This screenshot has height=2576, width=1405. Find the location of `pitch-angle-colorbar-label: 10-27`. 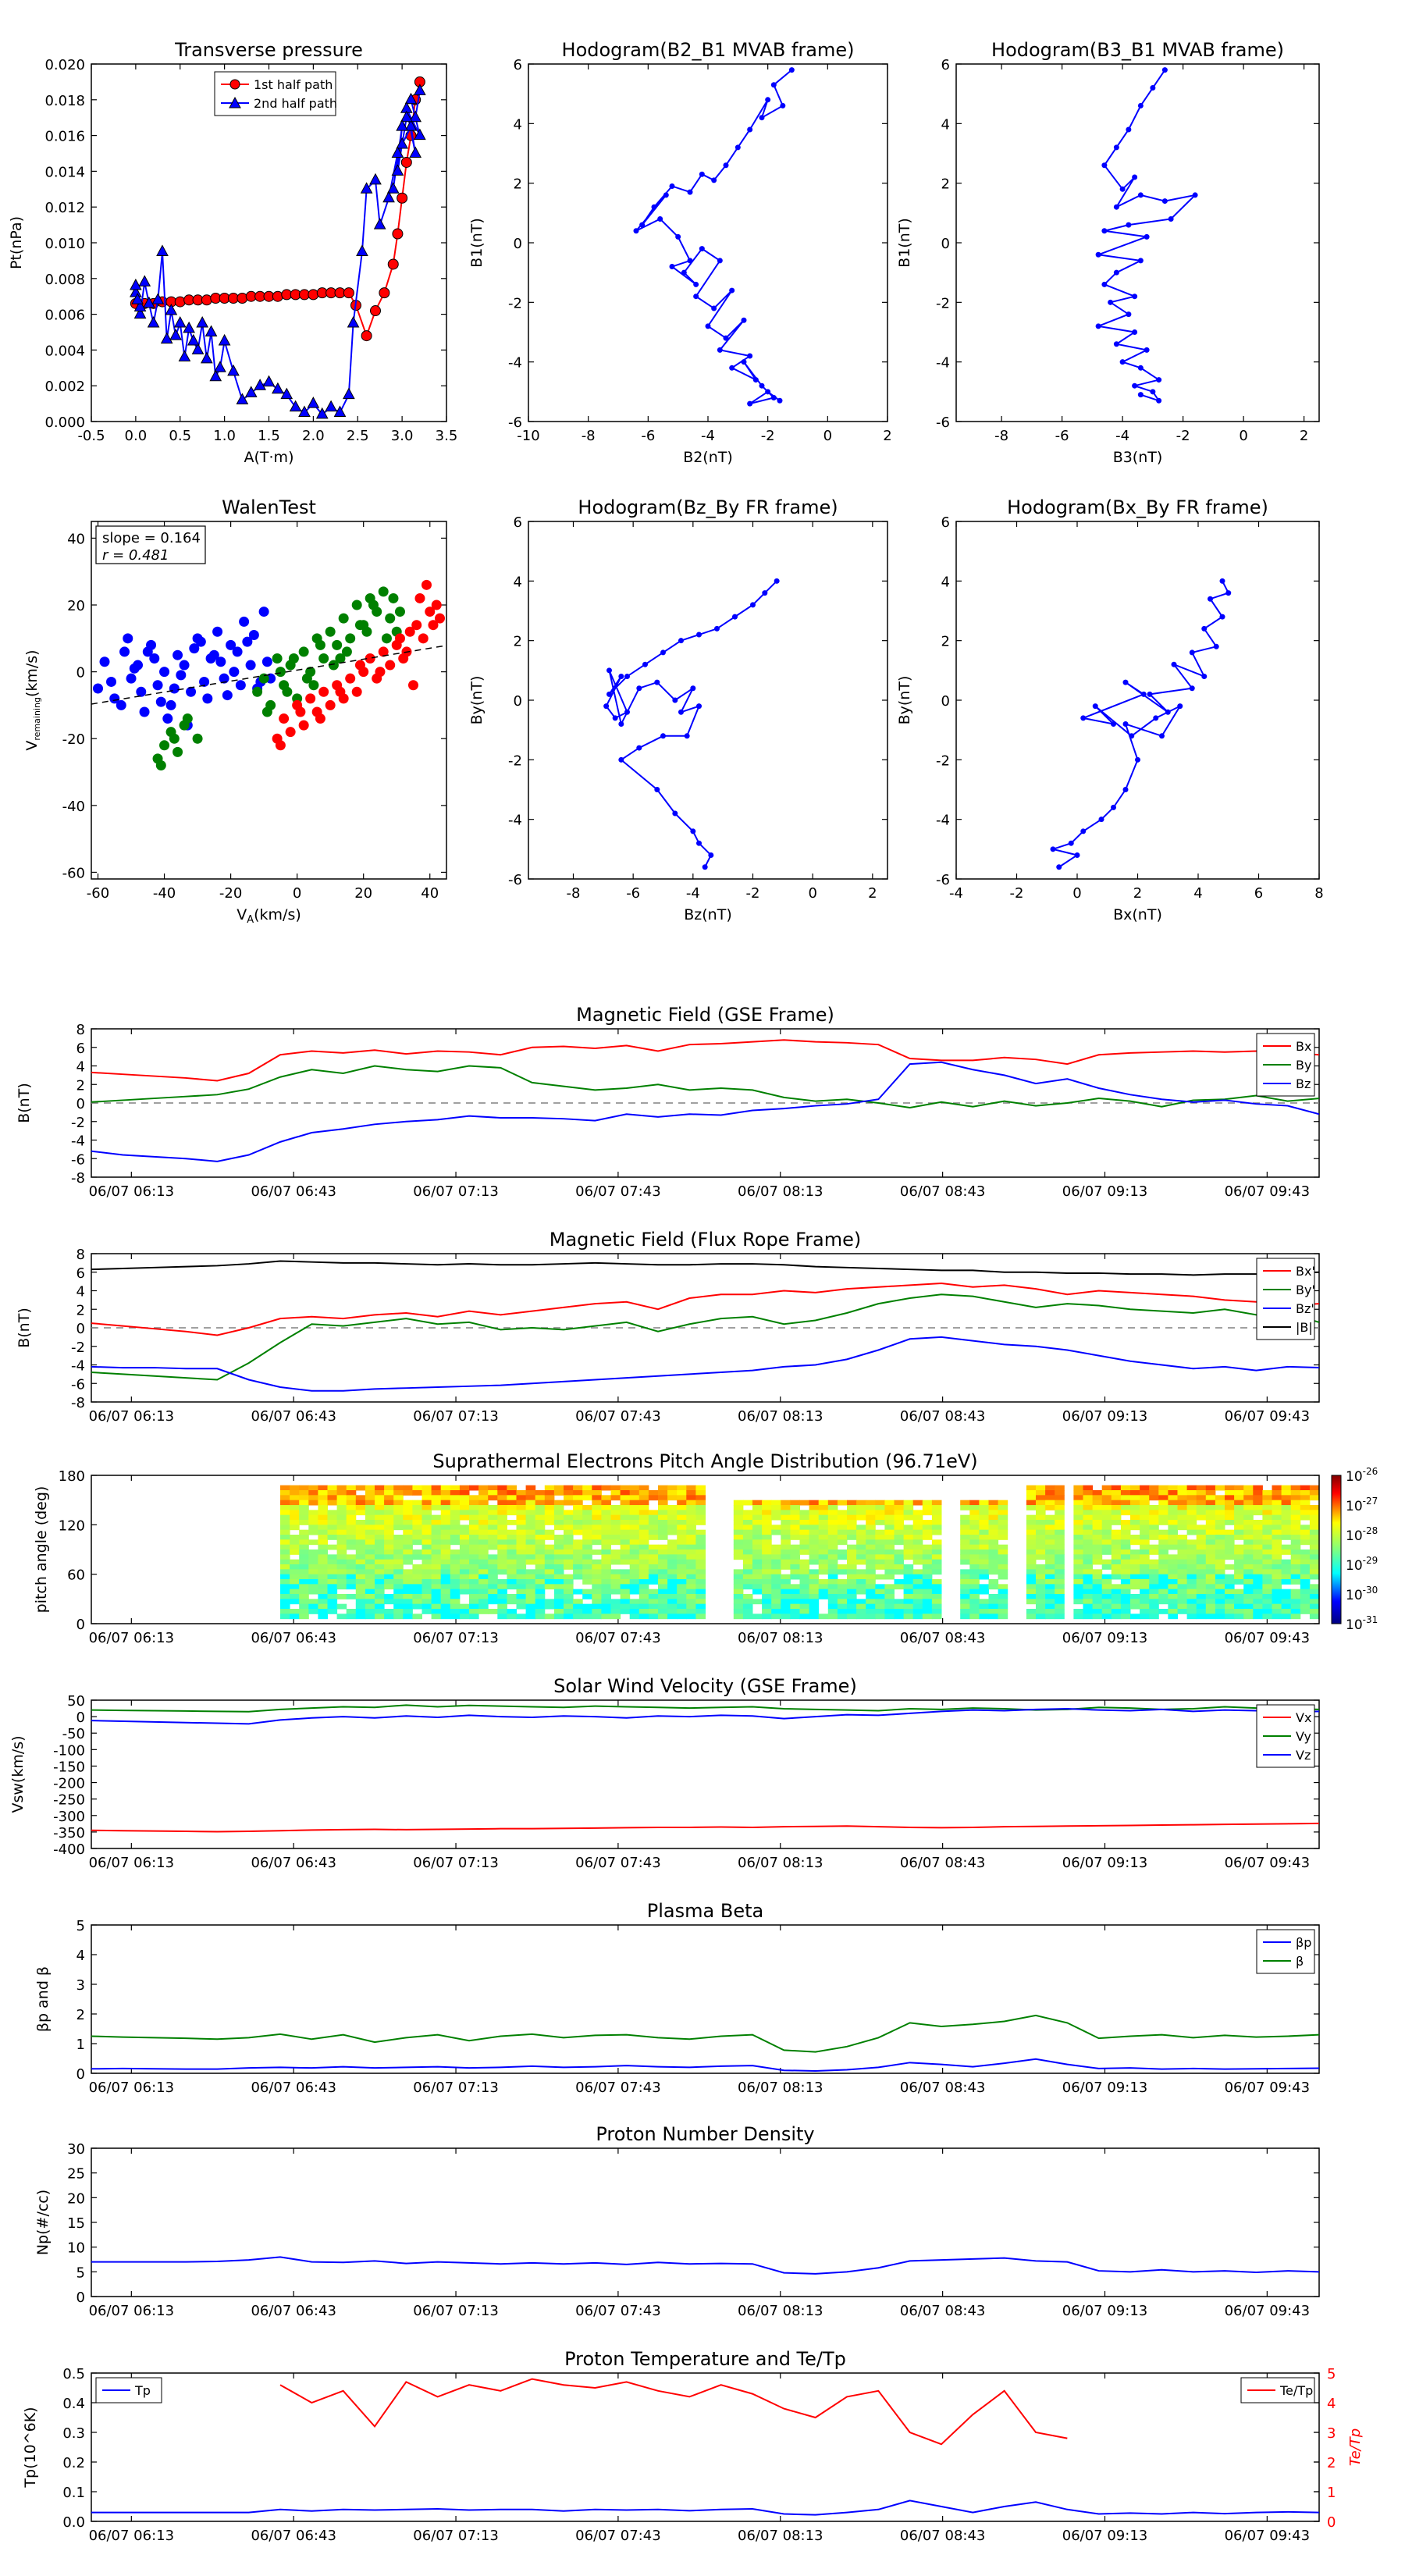

pitch-angle-colorbar-label: 10-27 is located at coordinates (1362, 1505).